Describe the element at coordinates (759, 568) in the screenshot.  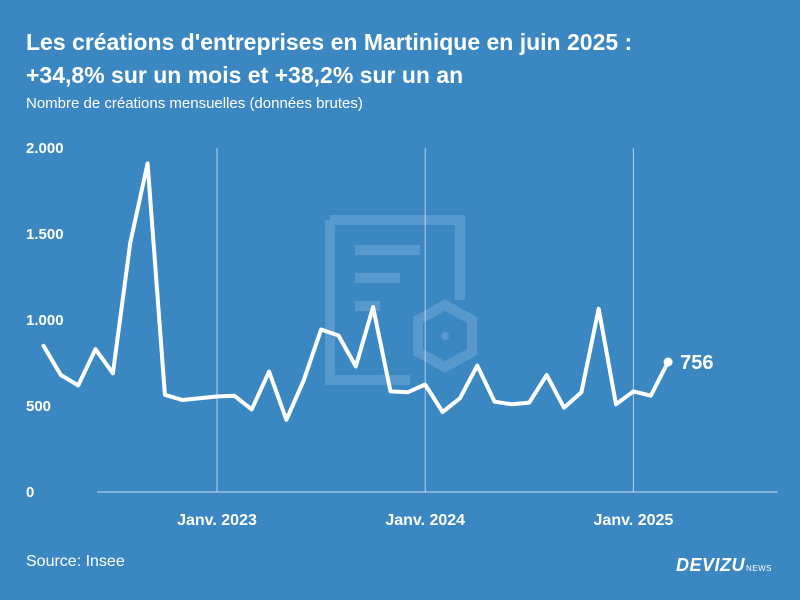
I see `brand-suffix: NEWS` at that location.